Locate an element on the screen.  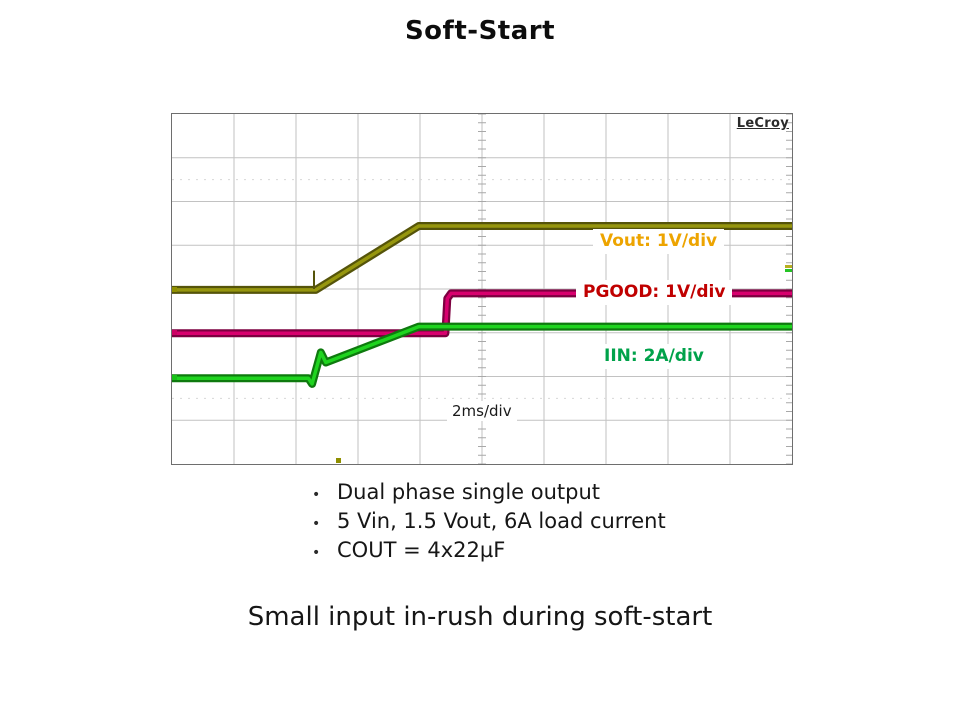
bullet-text: Dual phase single output is located at coordinates (469, 492).